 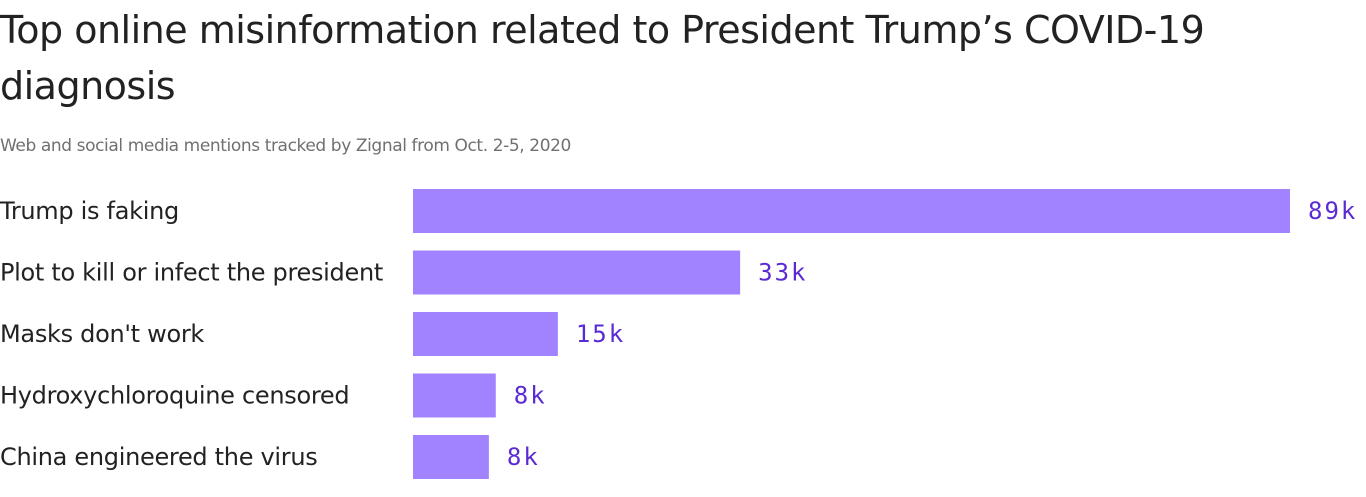 What do you see at coordinates (191, 273) in the screenshot?
I see `category-label: Plot to kill or infect the president` at bounding box center [191, 273].